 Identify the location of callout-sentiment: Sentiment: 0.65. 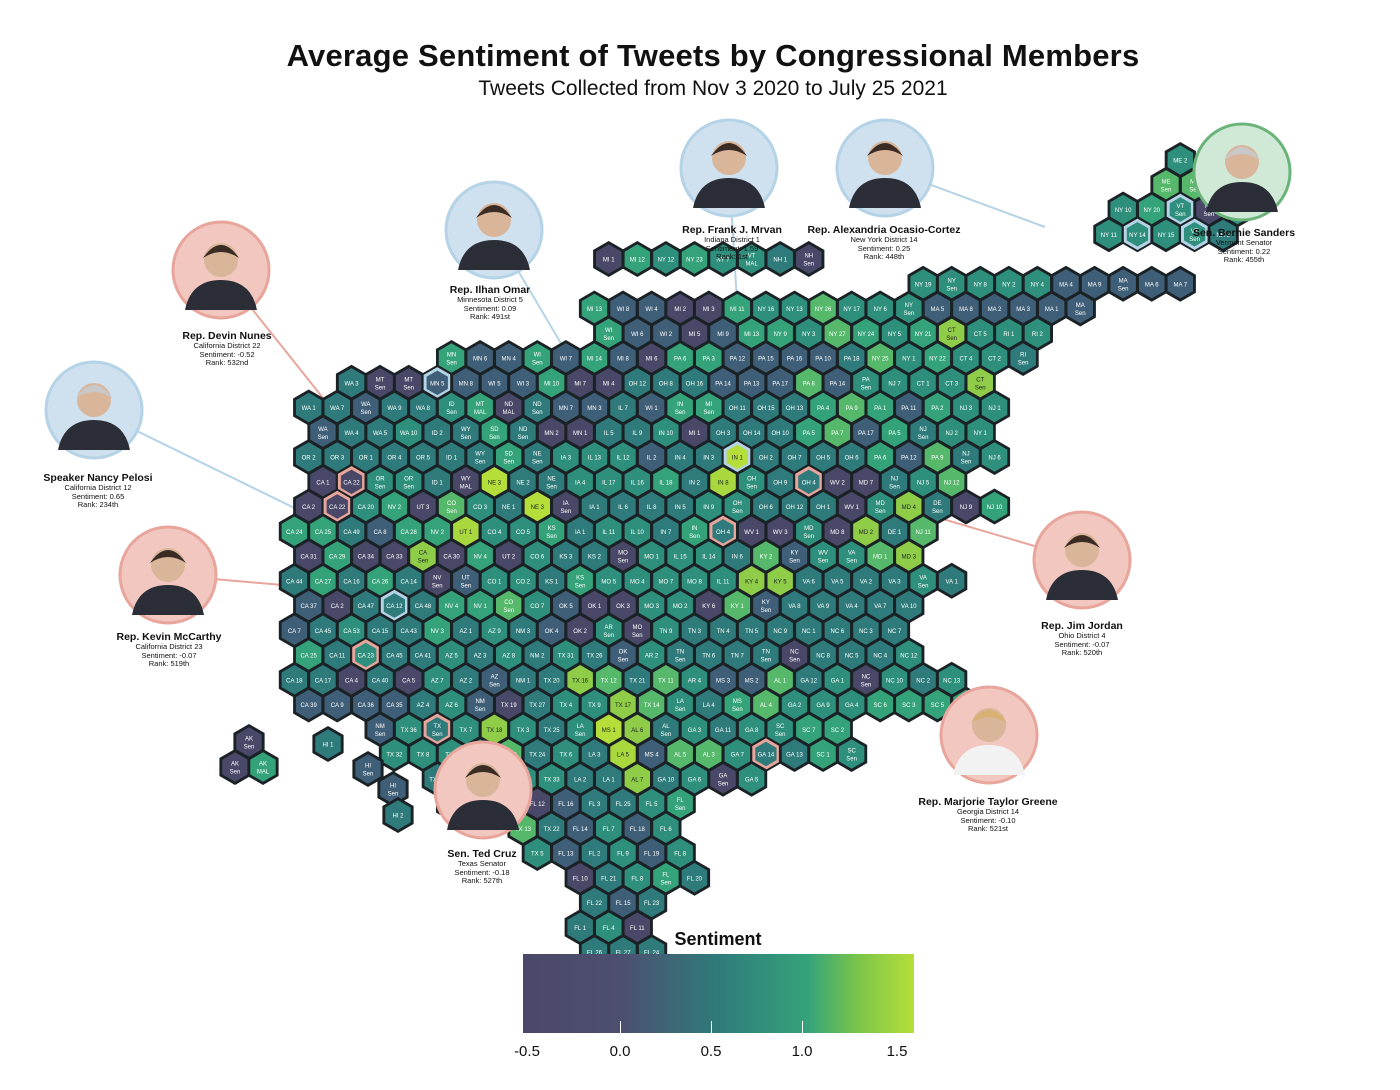
(98, 496).